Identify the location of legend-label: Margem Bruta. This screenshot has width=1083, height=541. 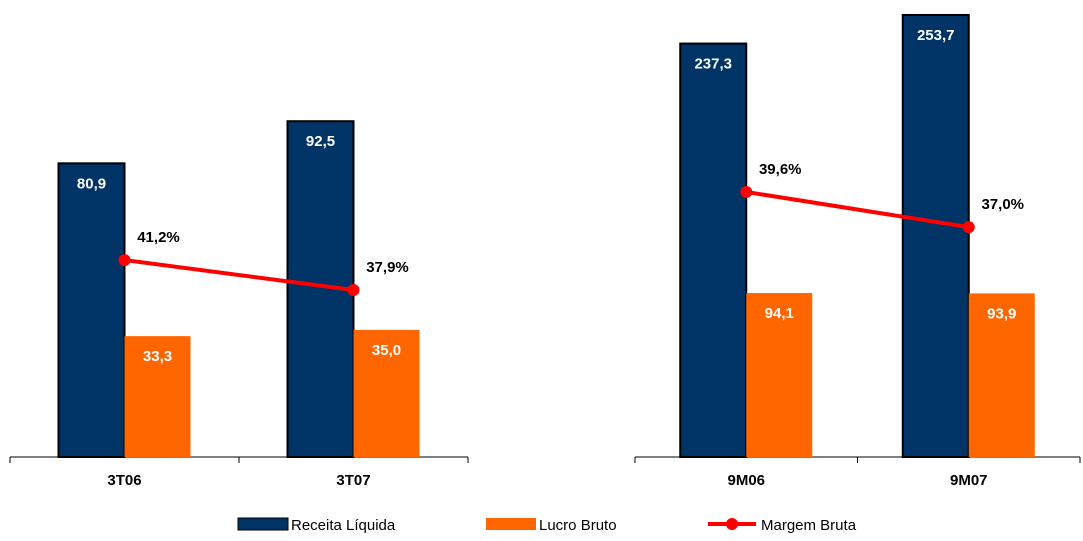
(809, 525).